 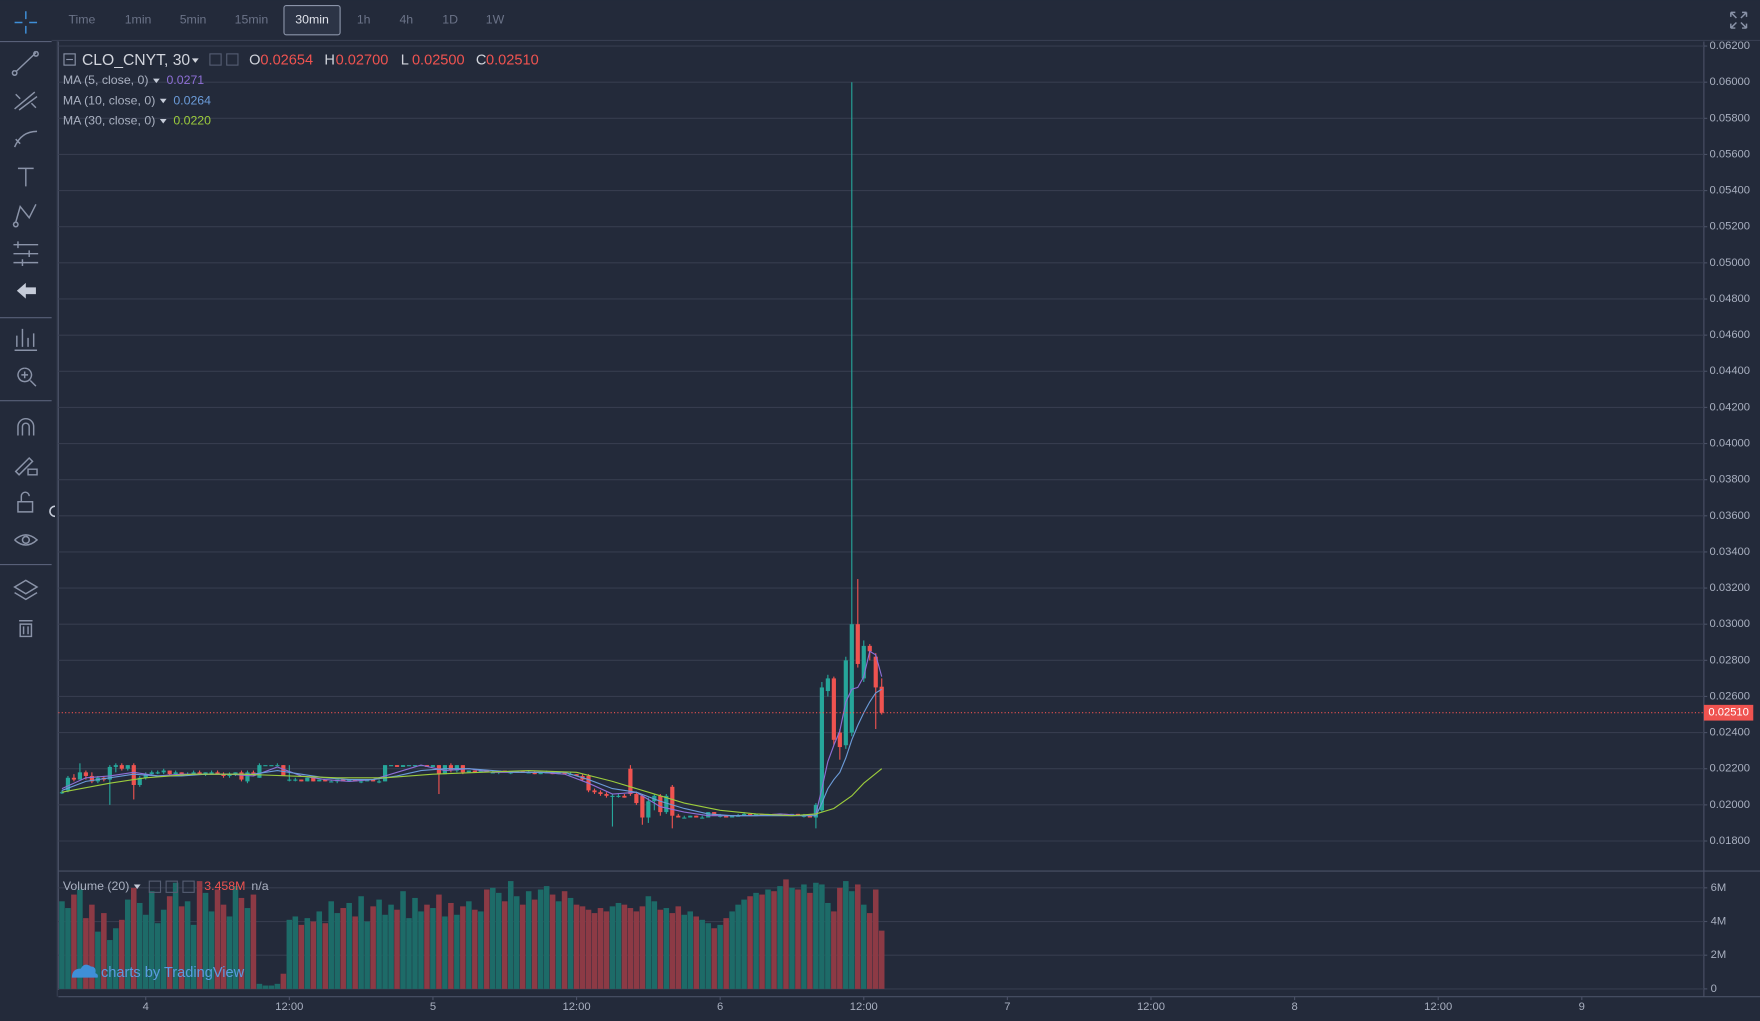 I want to click on symbol-caret, so click(x=195, y=60).